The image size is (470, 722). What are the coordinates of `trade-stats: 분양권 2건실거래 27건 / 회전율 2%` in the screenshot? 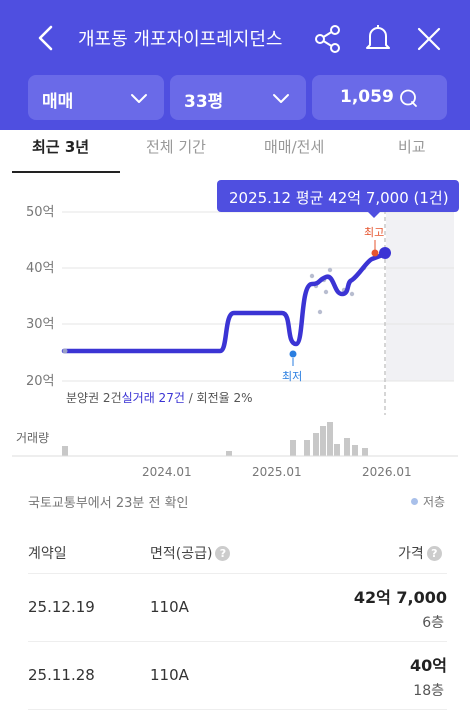 It's located at (159, 398).